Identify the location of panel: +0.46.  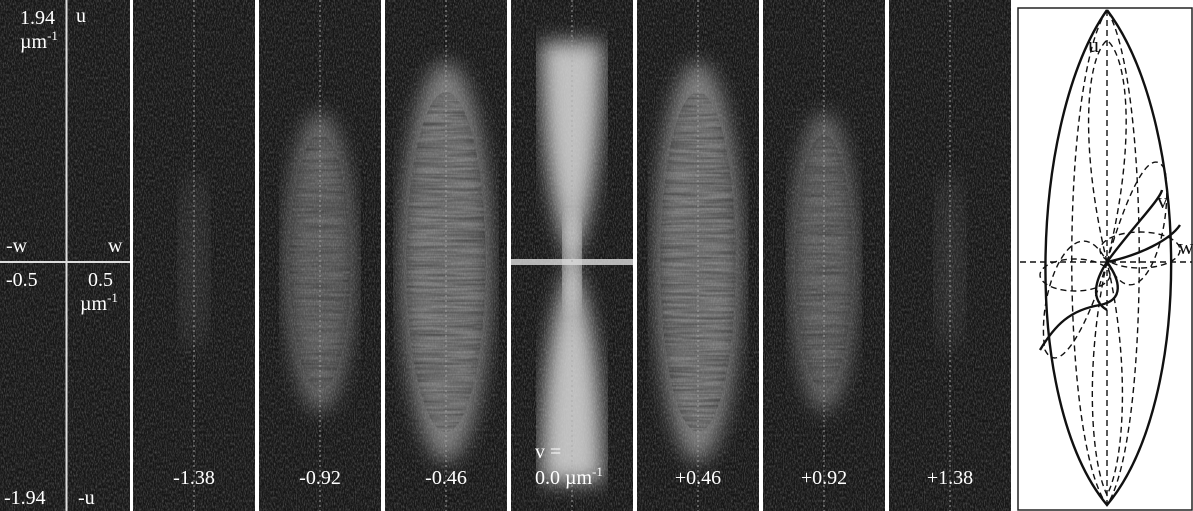
(698, 255).